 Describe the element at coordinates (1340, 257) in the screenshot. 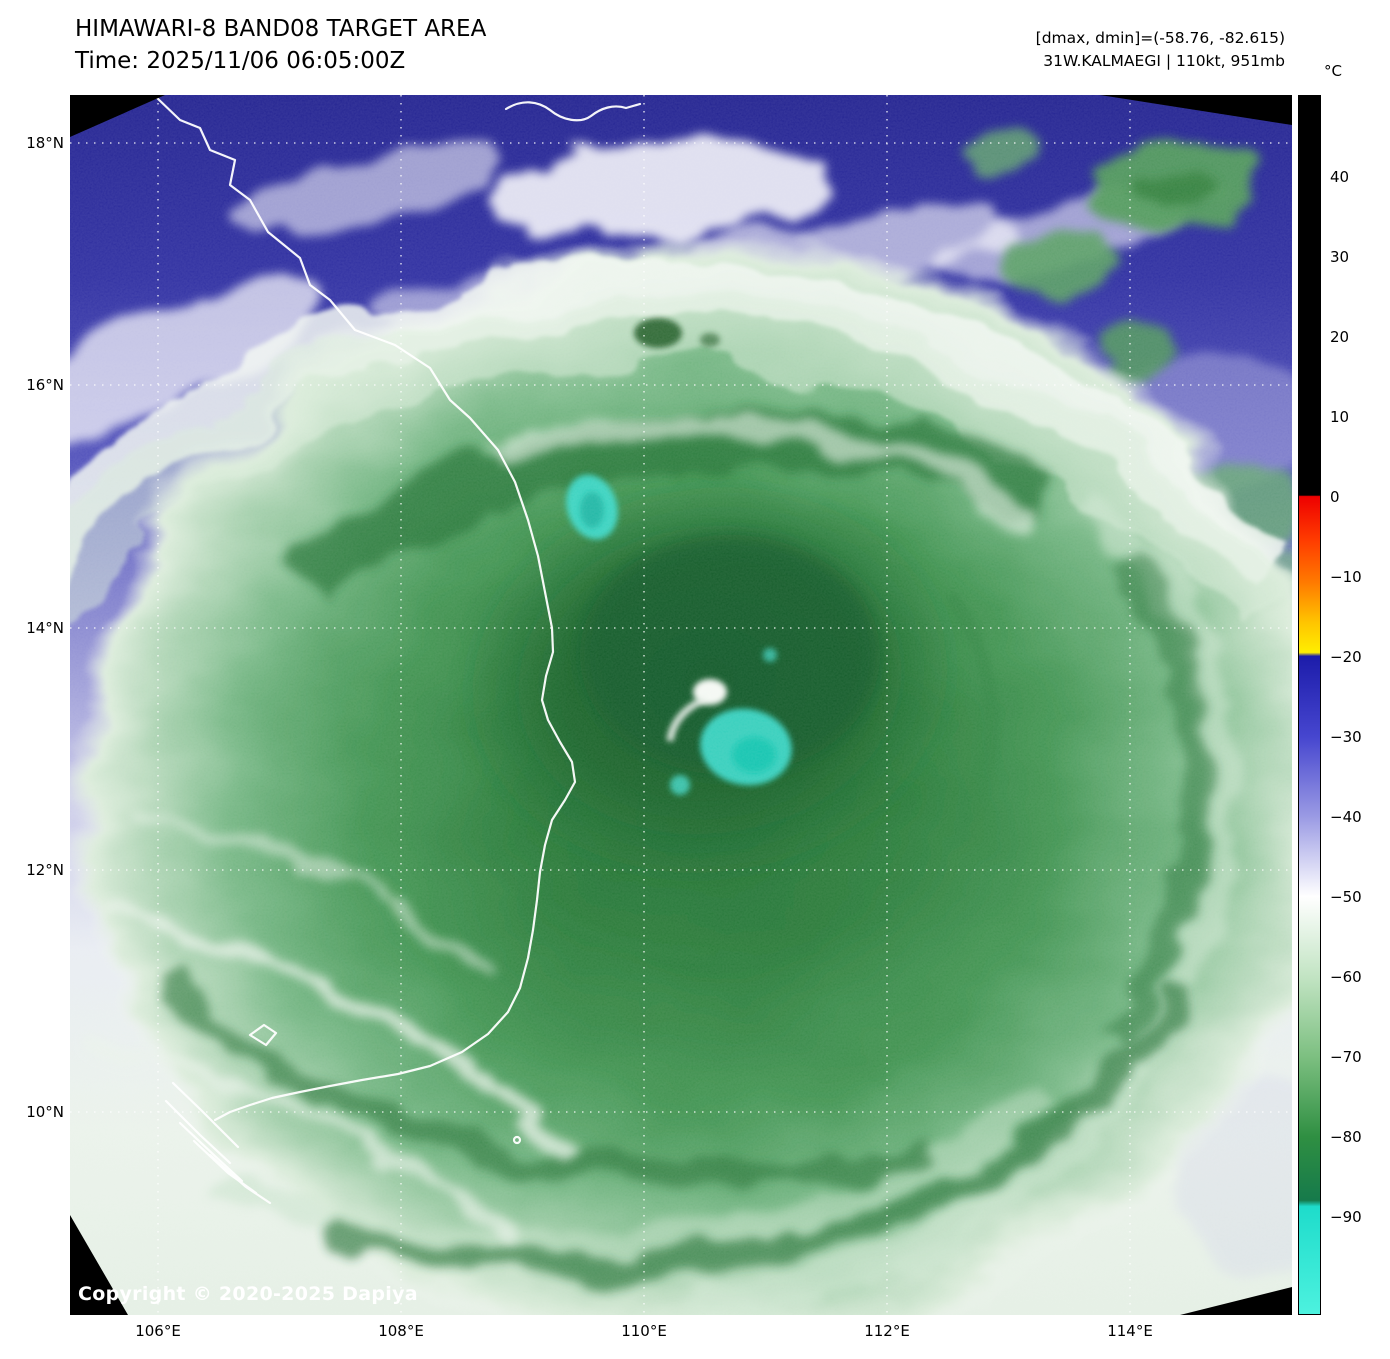

I see `colorbar-tick-label: 30` at that location.